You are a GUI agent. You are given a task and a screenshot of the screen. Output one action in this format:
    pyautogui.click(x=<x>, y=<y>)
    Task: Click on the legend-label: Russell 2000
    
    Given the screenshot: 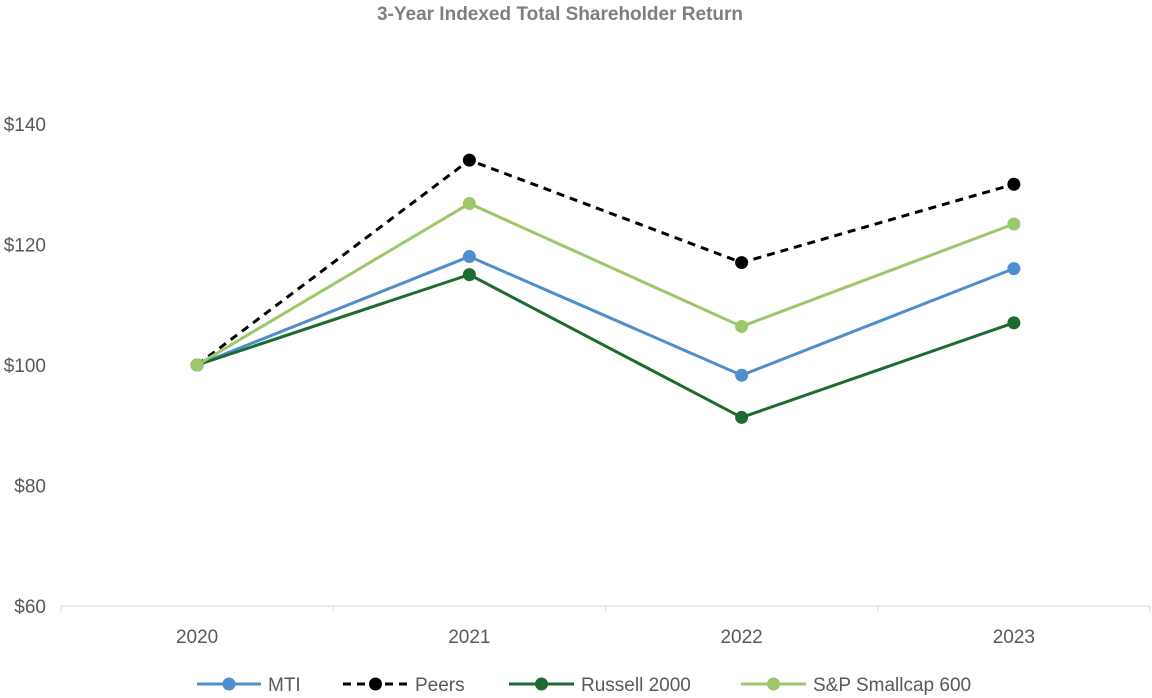 What is the action you would take?
    pyautogui.click(x=636, y=685)
    